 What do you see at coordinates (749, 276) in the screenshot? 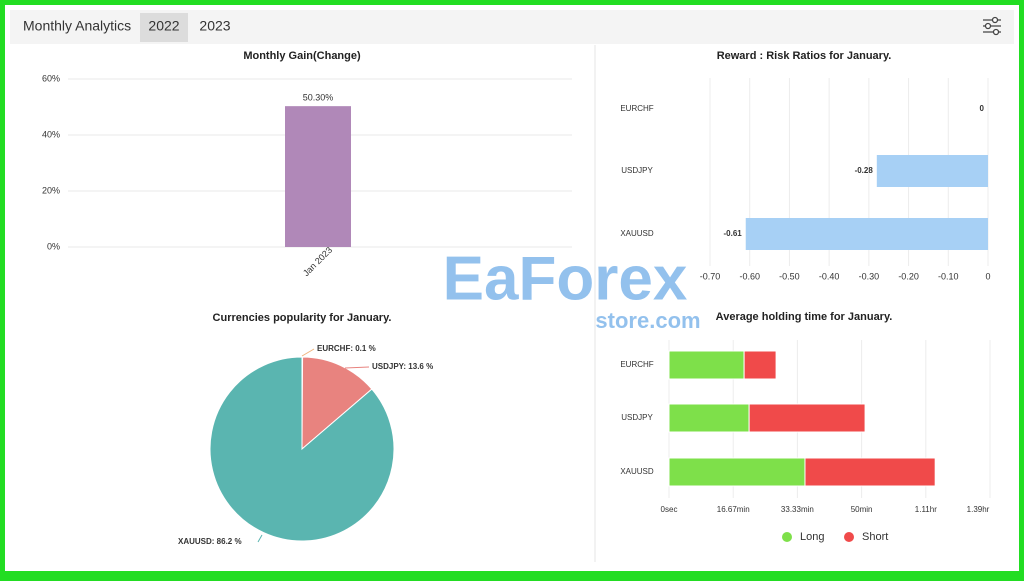
I see `x-tick-label: -0.60` at bounding box center [749, 276].